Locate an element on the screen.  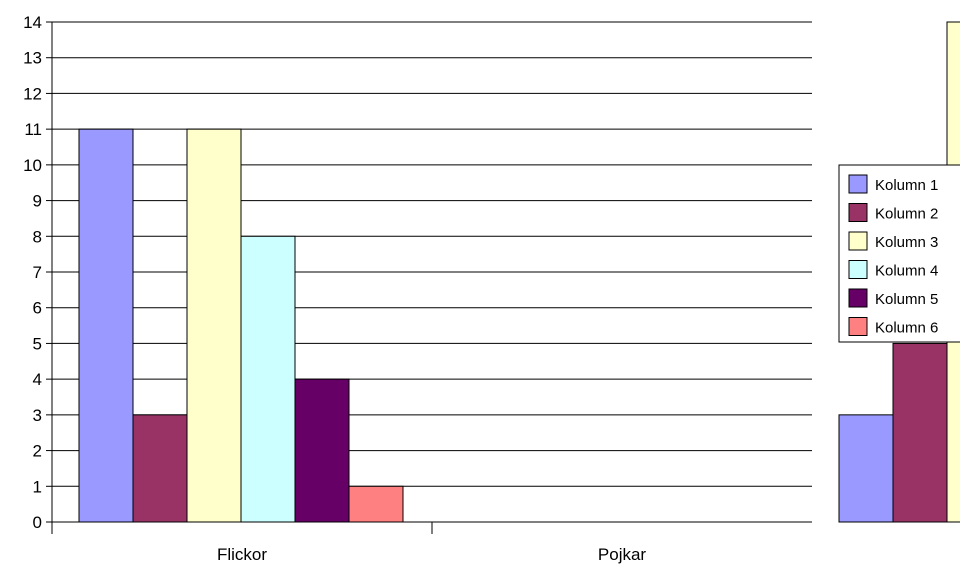
y-tick-label: 1 is located at coordinates (37, 486).